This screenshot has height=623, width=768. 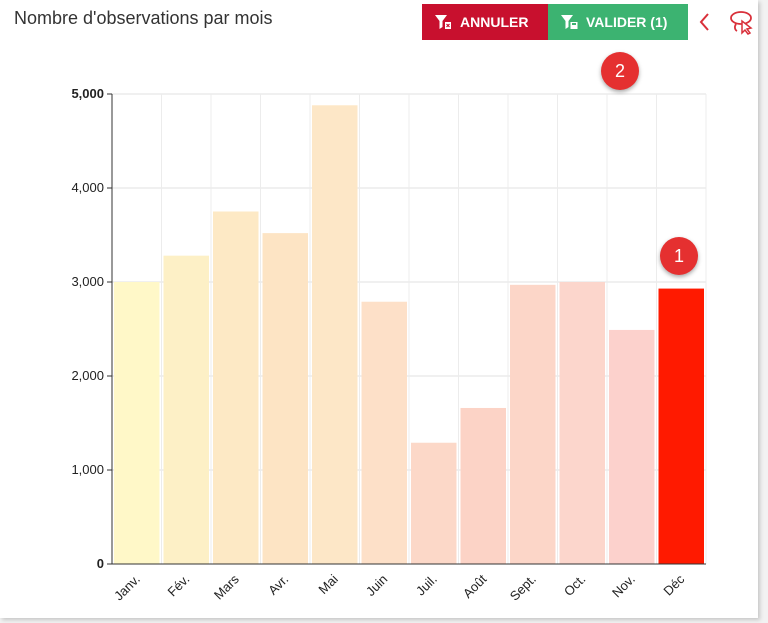 I want to click on lasso-select-icon, so click(x=741, y=24).